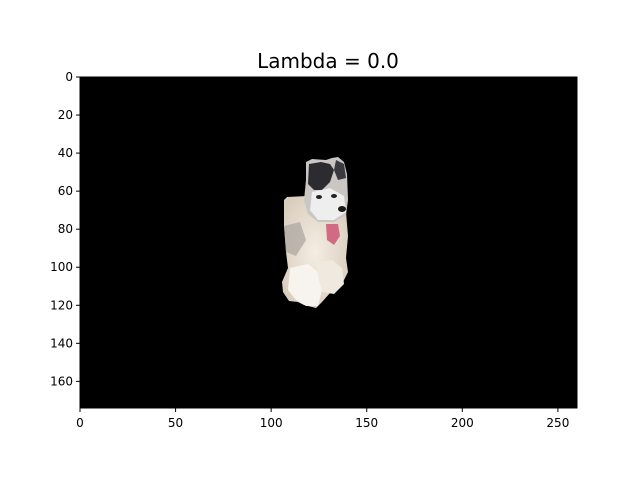 The height and width of the screenshot is (480, 640). Describe the element at coordinates (61, 381) in the screenshot. I see `y-tick-label: 160` at that location.